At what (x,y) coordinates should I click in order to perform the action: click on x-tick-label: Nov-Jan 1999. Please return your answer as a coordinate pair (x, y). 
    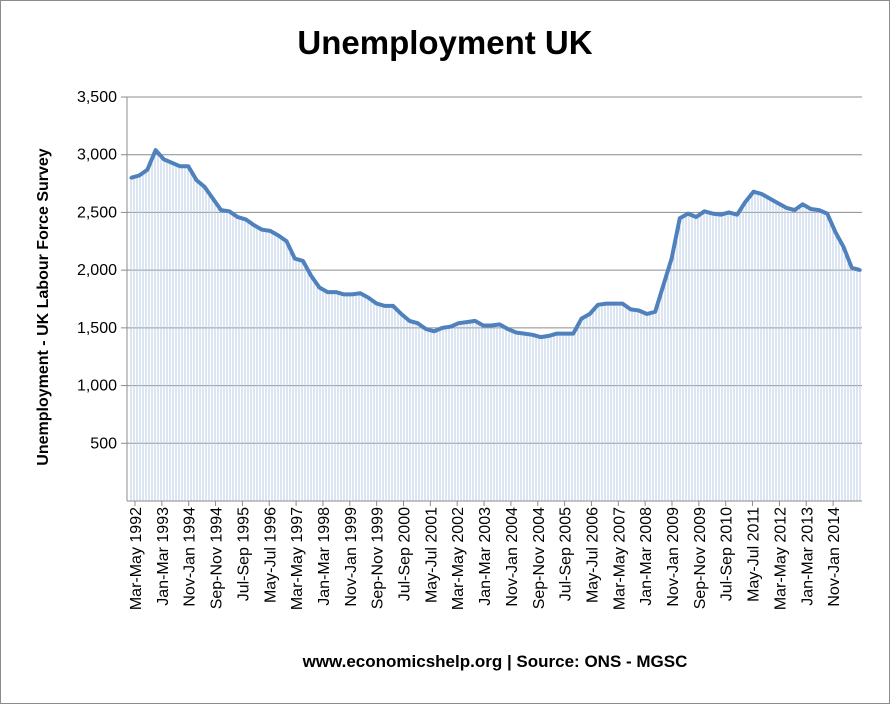
    Looking at the image, I should click on (351, 557).